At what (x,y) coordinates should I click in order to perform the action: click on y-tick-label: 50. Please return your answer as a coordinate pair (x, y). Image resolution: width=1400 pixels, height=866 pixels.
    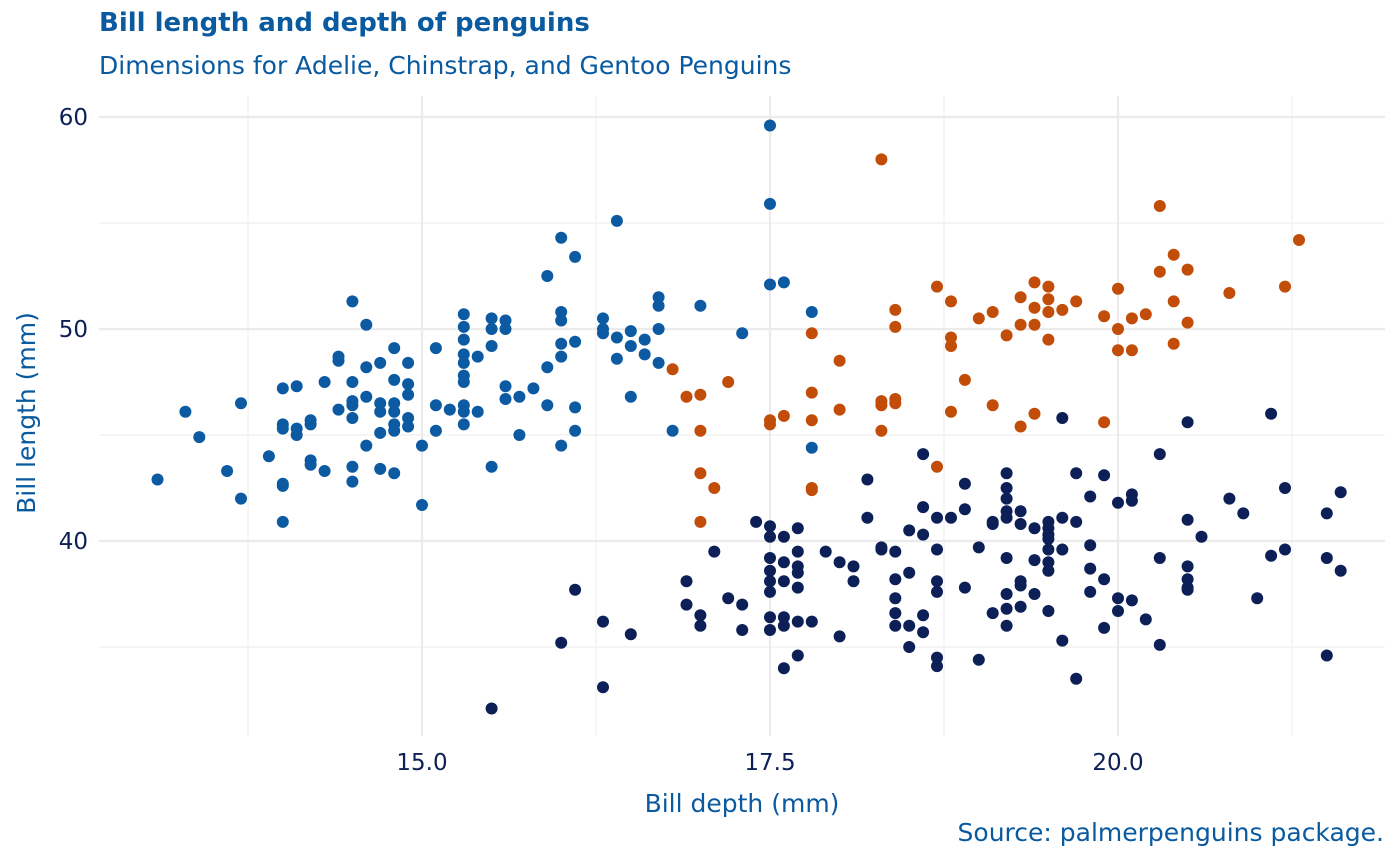
    Looking at the image, I should click on (73, 330).